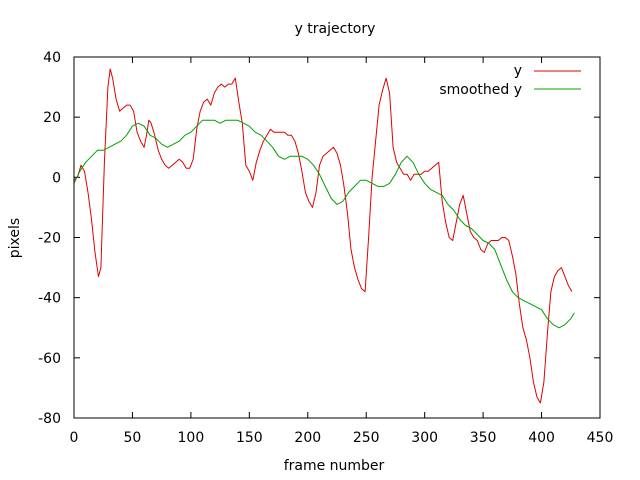 Image resolution: width=640 pixels, height=480 pixels. I want to click on y-tick-label: 0, so click(56, 178).